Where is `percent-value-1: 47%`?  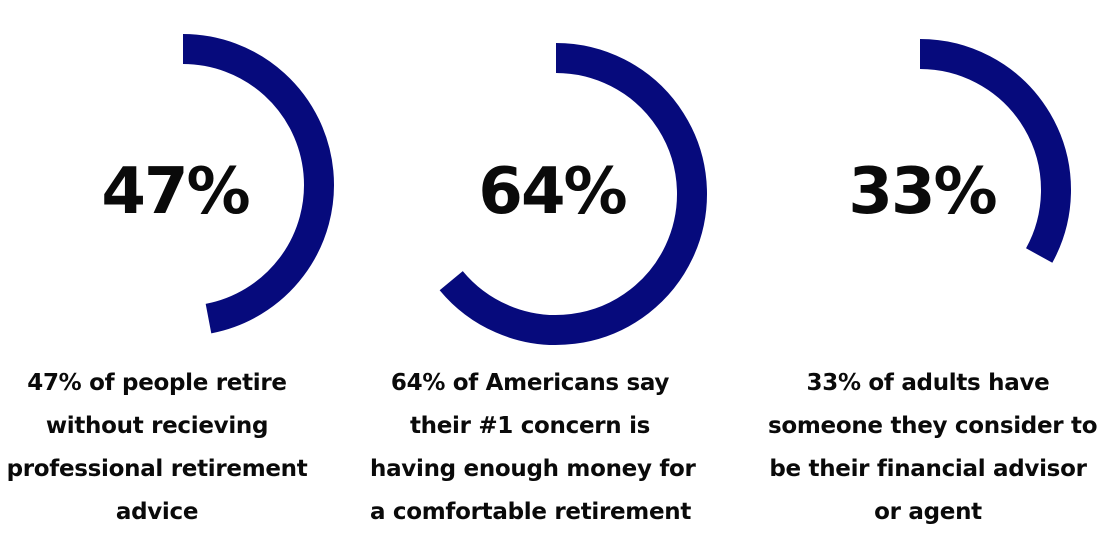 percent-value-1: 47% is located at coordinates (175, 192).